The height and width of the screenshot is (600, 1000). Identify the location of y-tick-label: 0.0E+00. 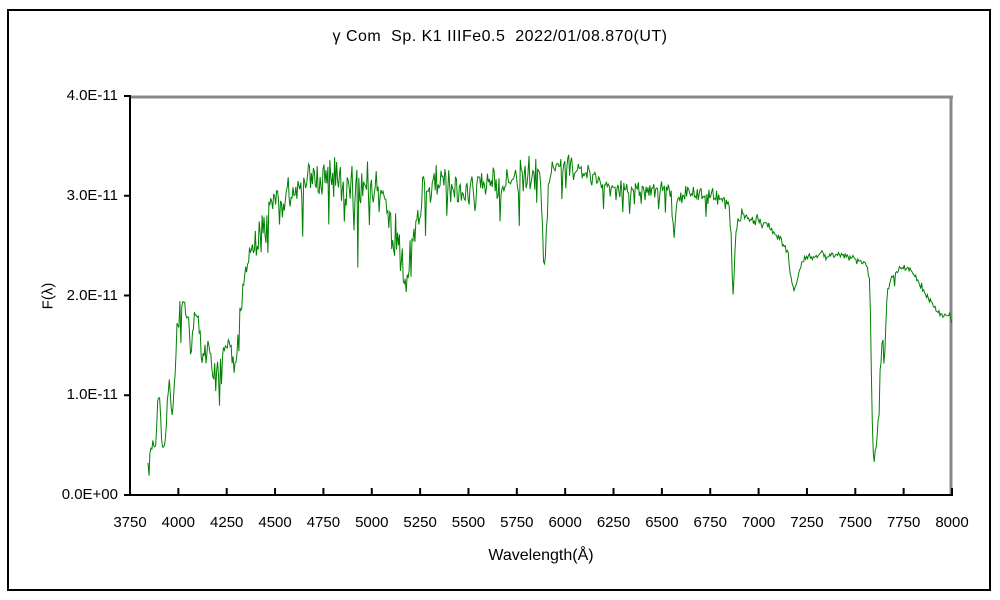
(89, 494).